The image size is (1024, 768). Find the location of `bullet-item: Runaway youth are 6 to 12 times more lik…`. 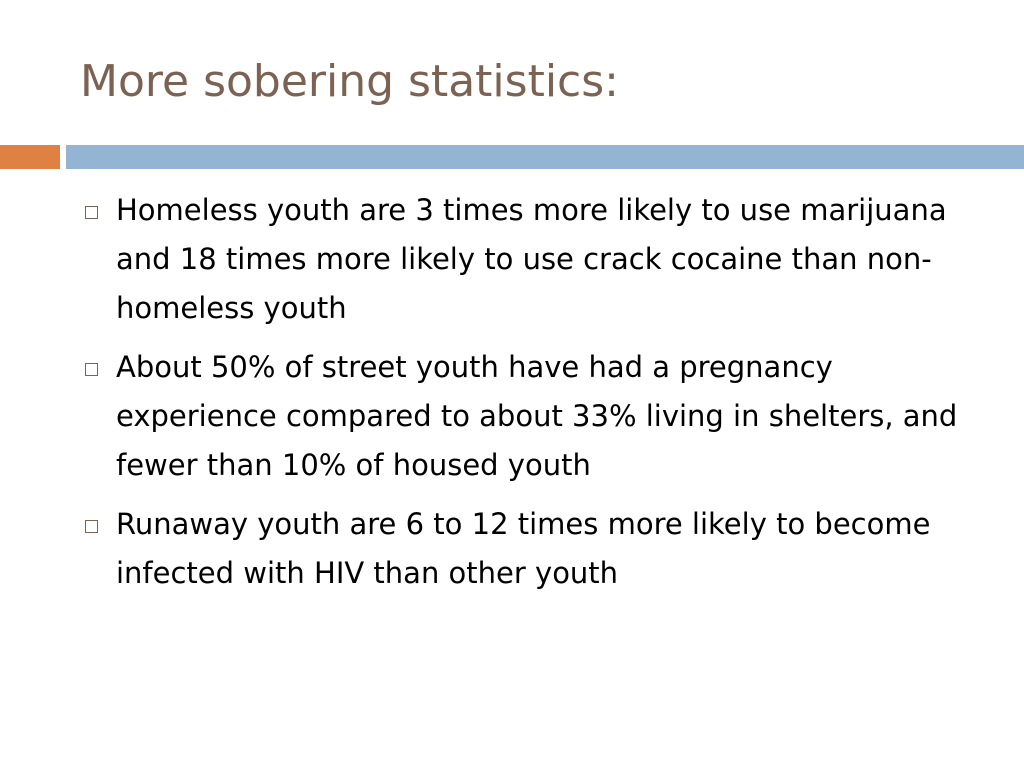

bullet-item: Runaway youth are 6 to 12 times more lik… is located at coordinates (520, 549).